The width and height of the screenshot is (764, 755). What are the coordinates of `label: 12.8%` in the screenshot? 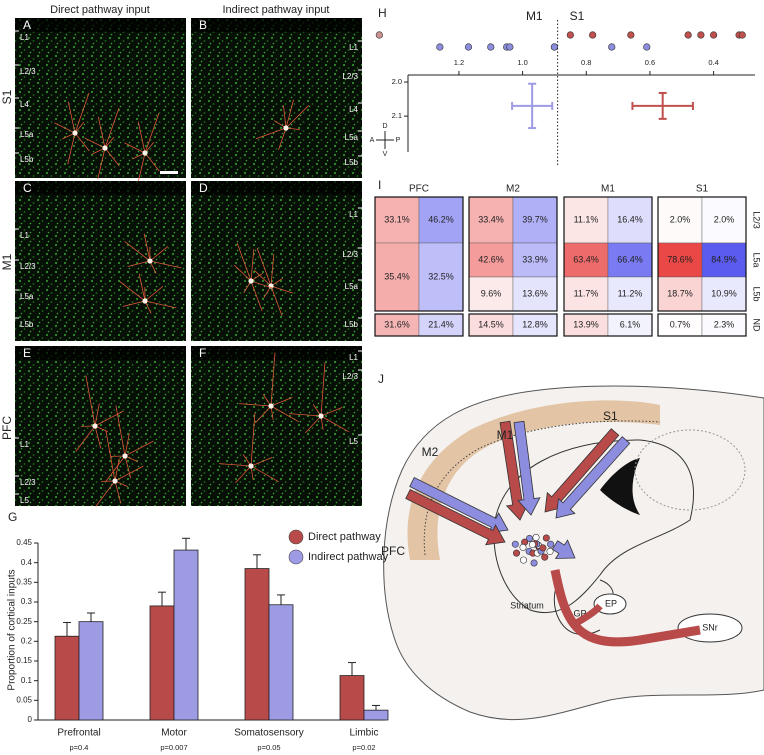 It's located at (535, 324).